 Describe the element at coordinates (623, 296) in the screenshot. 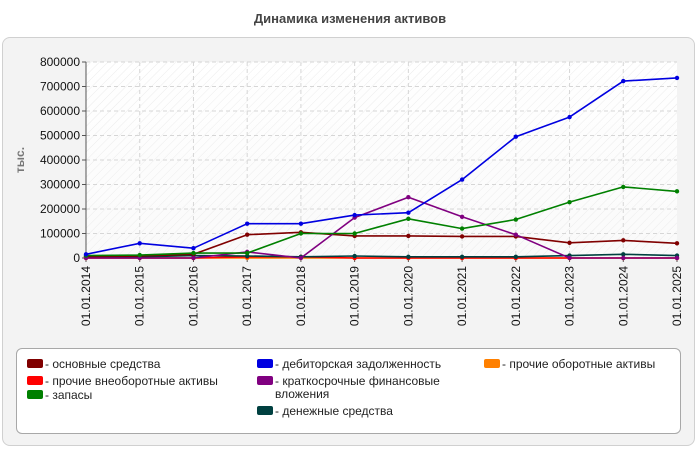

I see `x-tick-label: 01.01.2024` at that location.